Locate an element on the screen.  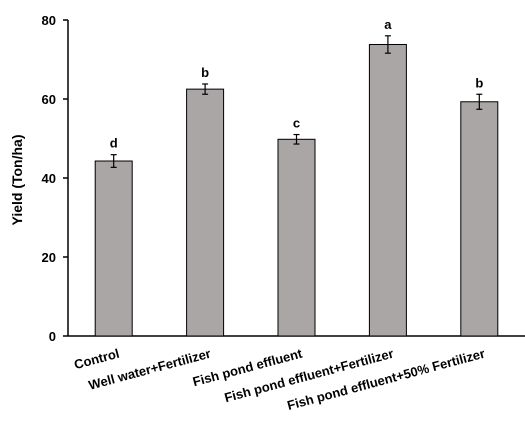
y-tick-label: 60 is located at coordinates (49, 99).